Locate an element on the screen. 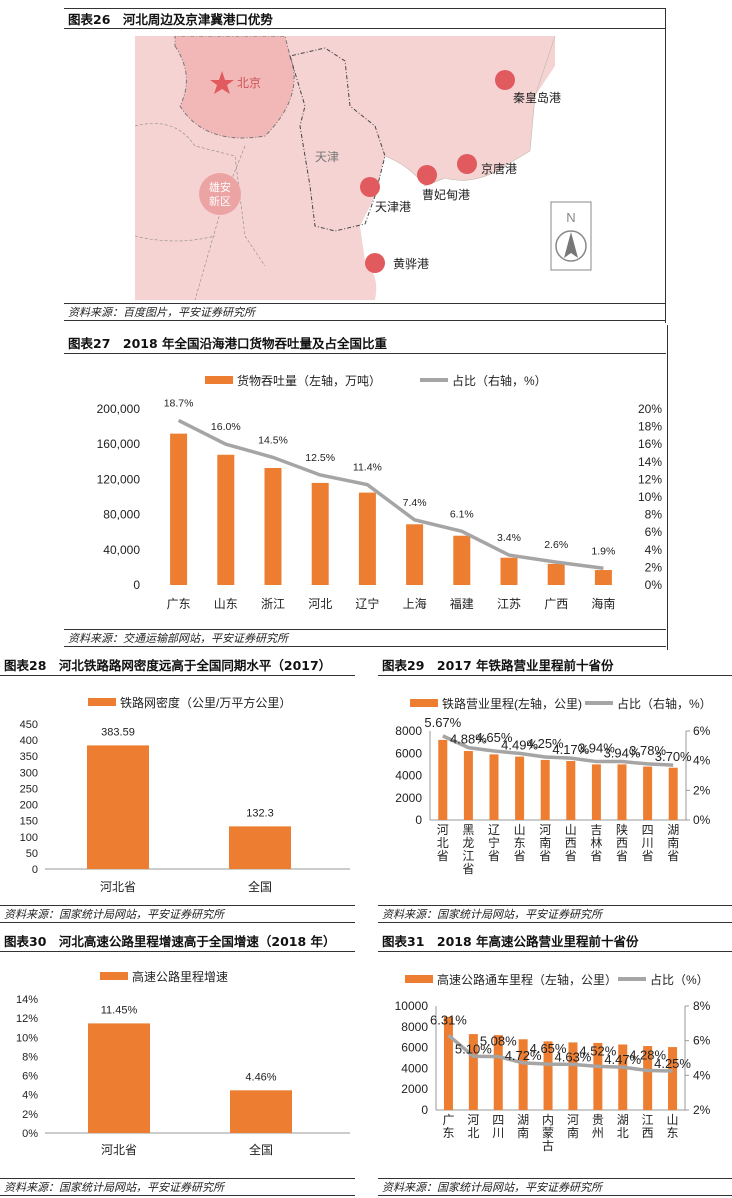 This screenshot has width=732, height=1198. y-tick-label: 200,000 is located at coordinates (119, 409).